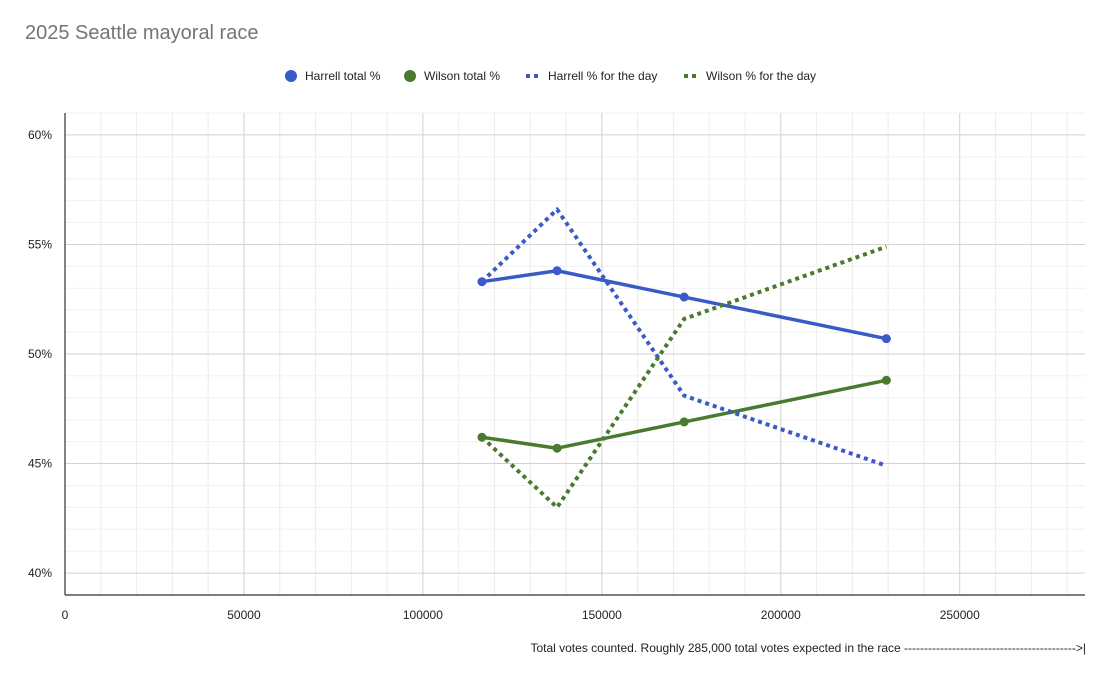 The height and width of the screenshot is (674, 1100). I want to click on x-tick-label: 250000, so click(960, 615).